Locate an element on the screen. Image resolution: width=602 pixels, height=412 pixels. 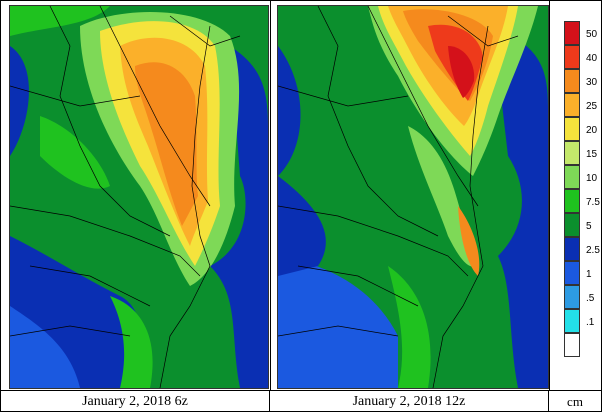
legend-tick-label: 15 is located at coordinates (592, 154).